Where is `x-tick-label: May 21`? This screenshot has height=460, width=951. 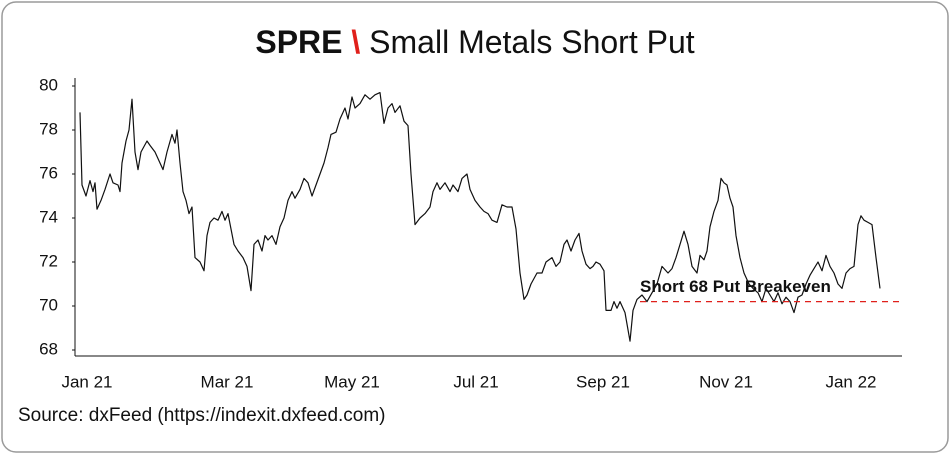 x-tick-label: May 21 is located at coordinates (352, 381).